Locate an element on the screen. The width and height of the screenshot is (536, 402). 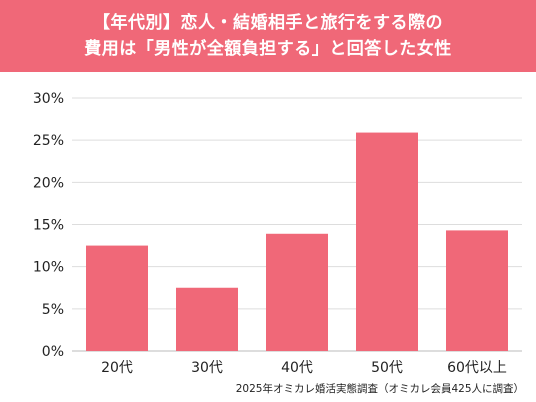
y-tick-label: 5% is located at coordinates (53, 310).